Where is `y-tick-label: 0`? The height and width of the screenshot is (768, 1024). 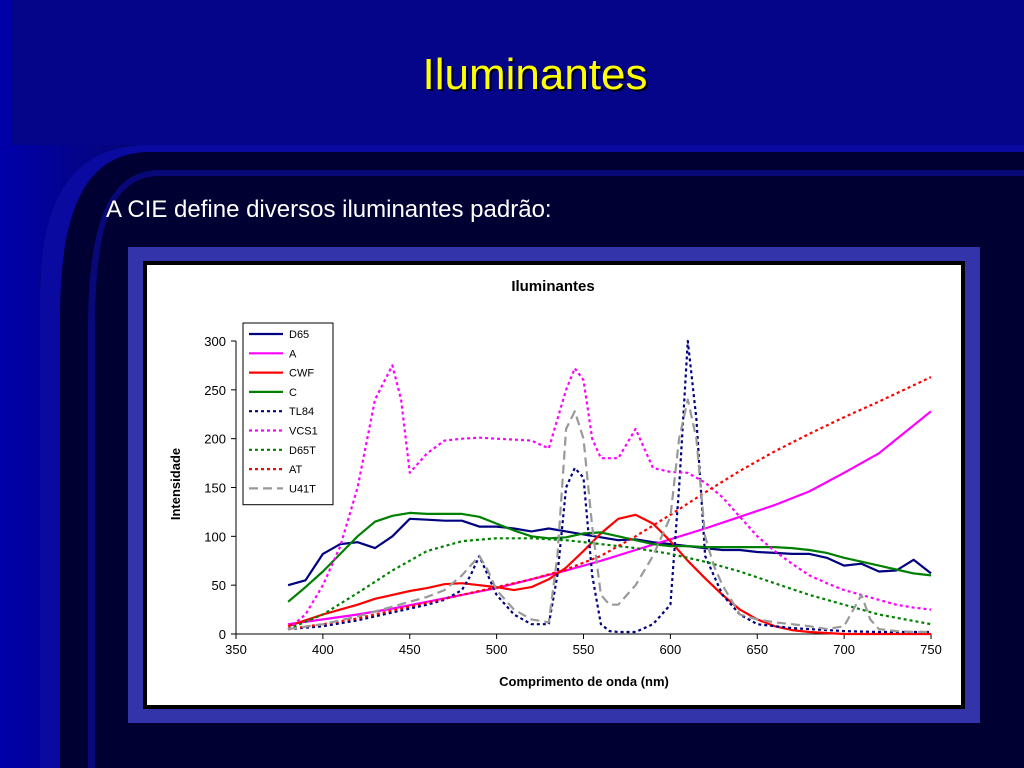 y-tick-label: 0 is located at coordinates (222, 634).